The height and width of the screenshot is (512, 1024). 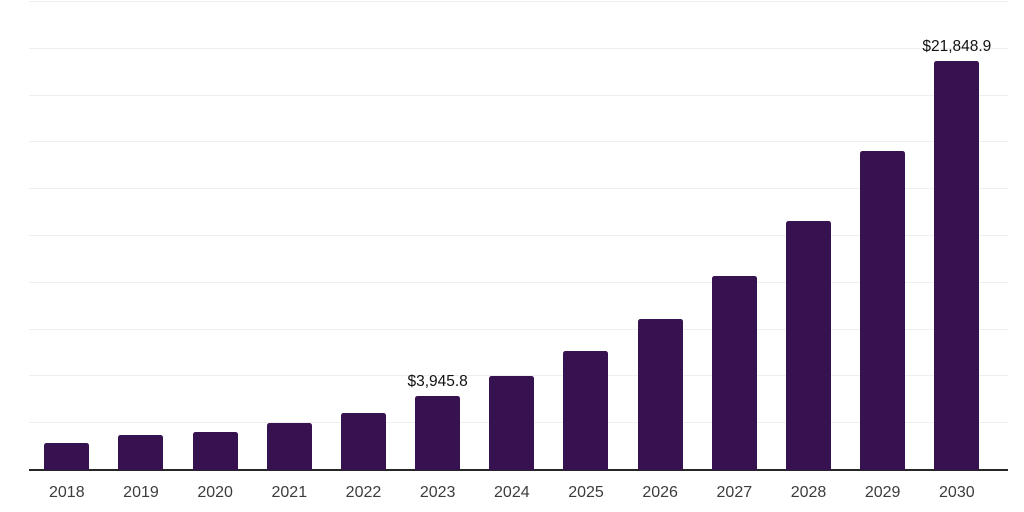 What do you see at coordinates (363, 441) in the screenshot?
I see `bar-2022` at bounding box center [363, 441].